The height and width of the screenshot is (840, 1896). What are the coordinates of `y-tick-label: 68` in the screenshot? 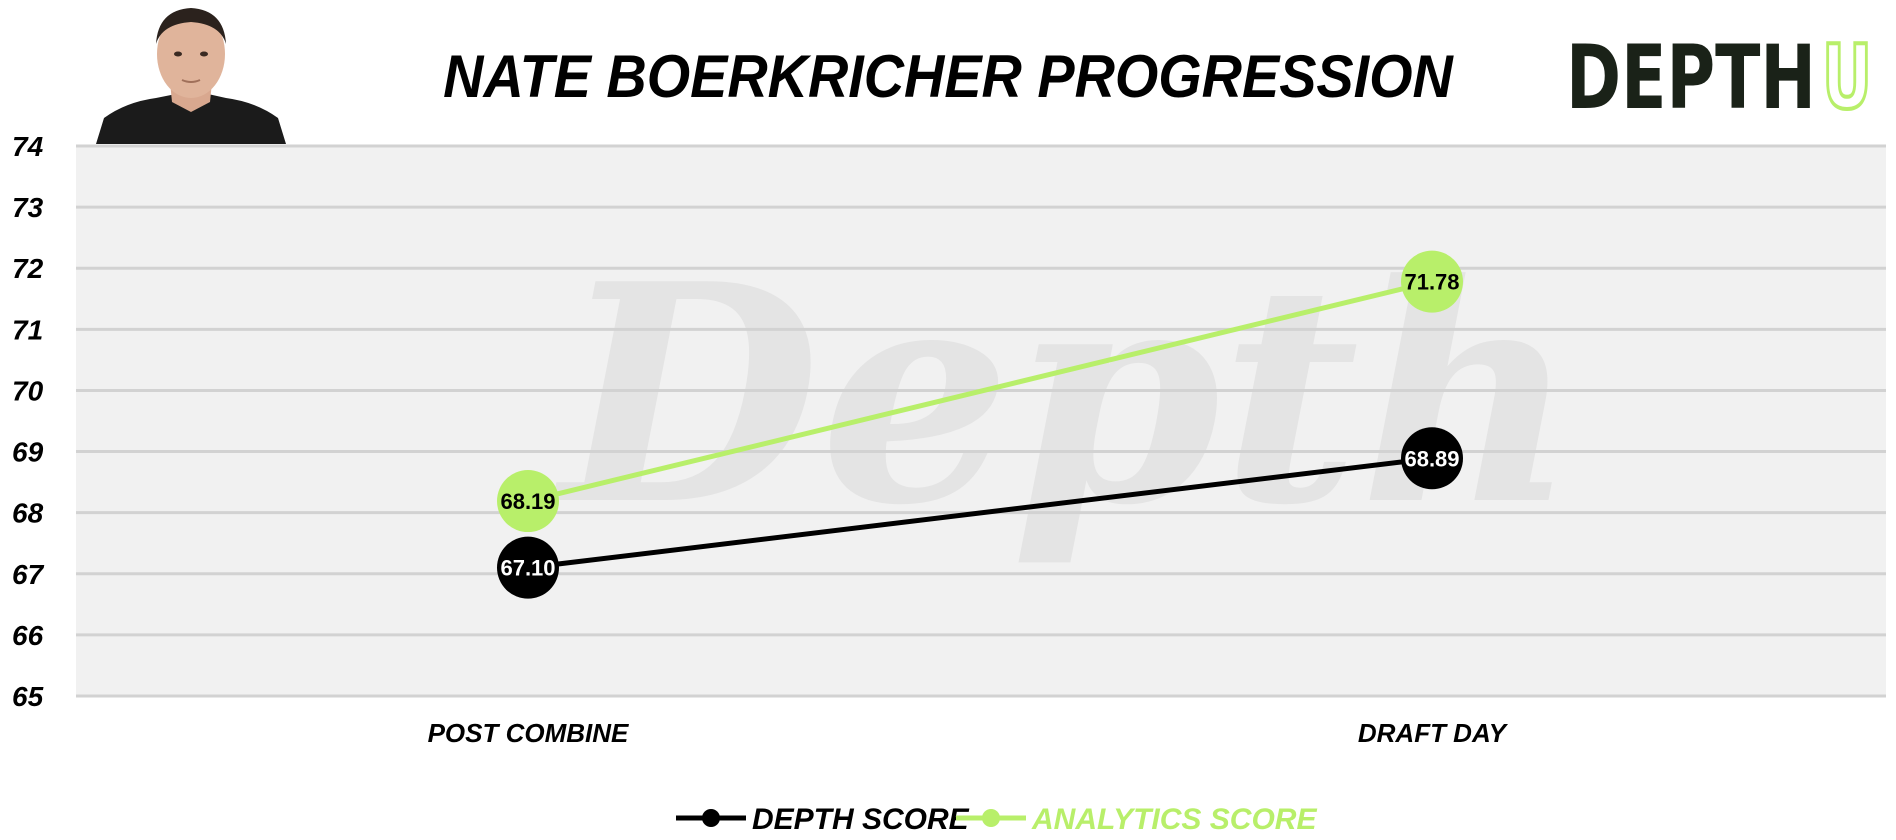 It's located at (28, 513).